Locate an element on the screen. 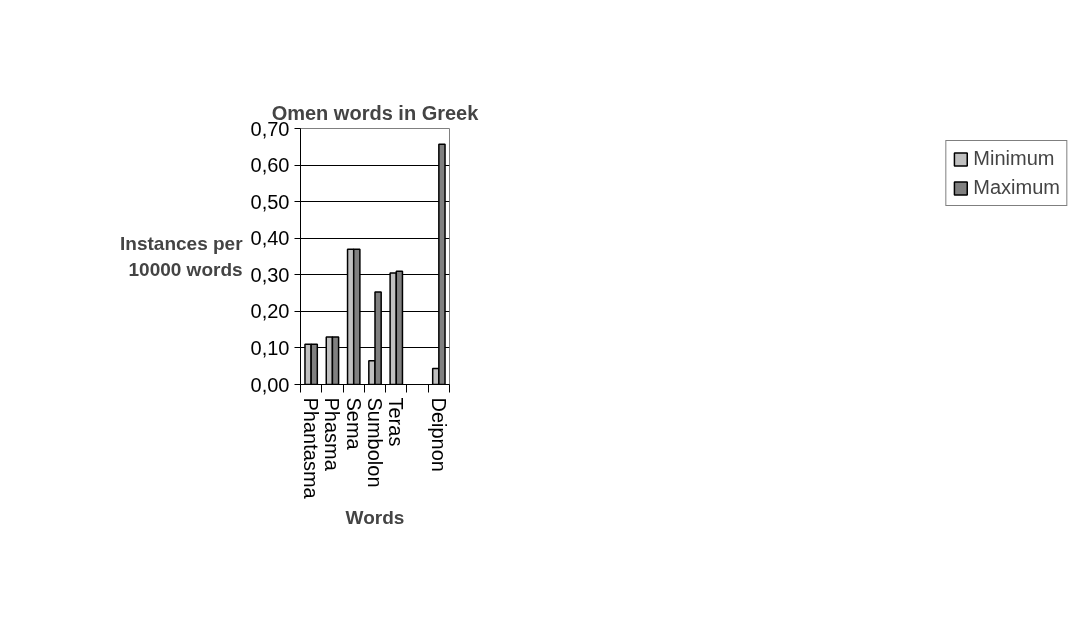 The image size is (1079, 622). legend-label: Minimum is located at coordinates (1014, 158).